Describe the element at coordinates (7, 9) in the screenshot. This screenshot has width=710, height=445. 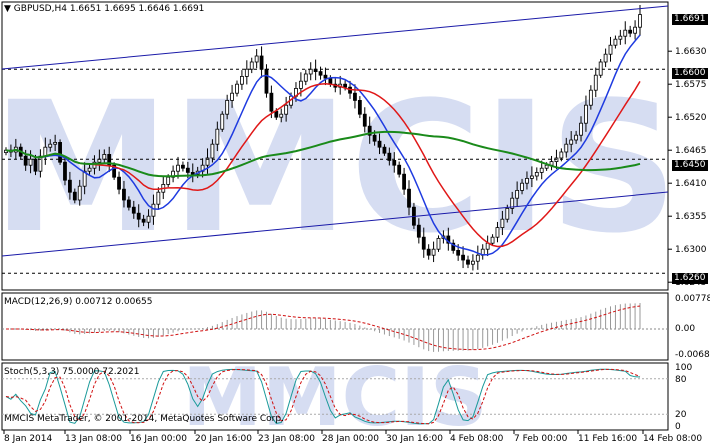
I see `dropdown-triangle-icon: ▼` at that location.